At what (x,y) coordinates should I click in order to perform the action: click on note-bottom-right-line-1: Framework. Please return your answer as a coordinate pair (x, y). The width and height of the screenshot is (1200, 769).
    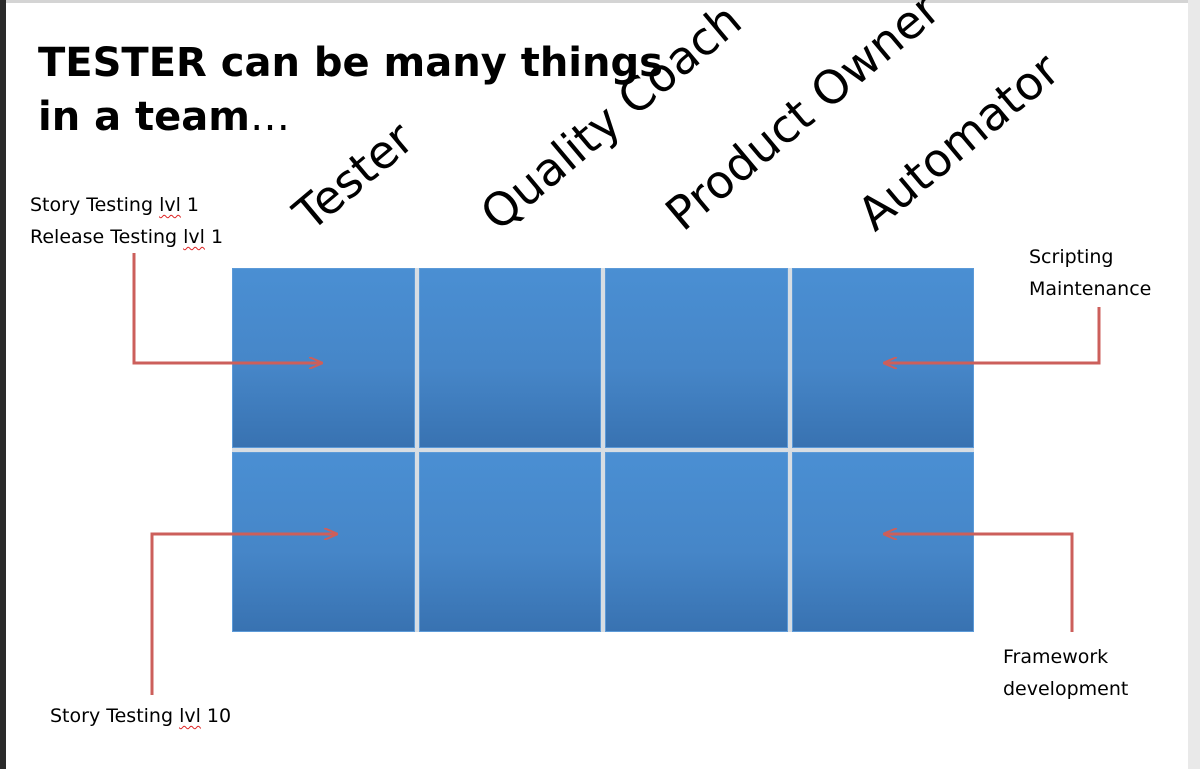
    Looking at the image, I should click on (1056, 657).